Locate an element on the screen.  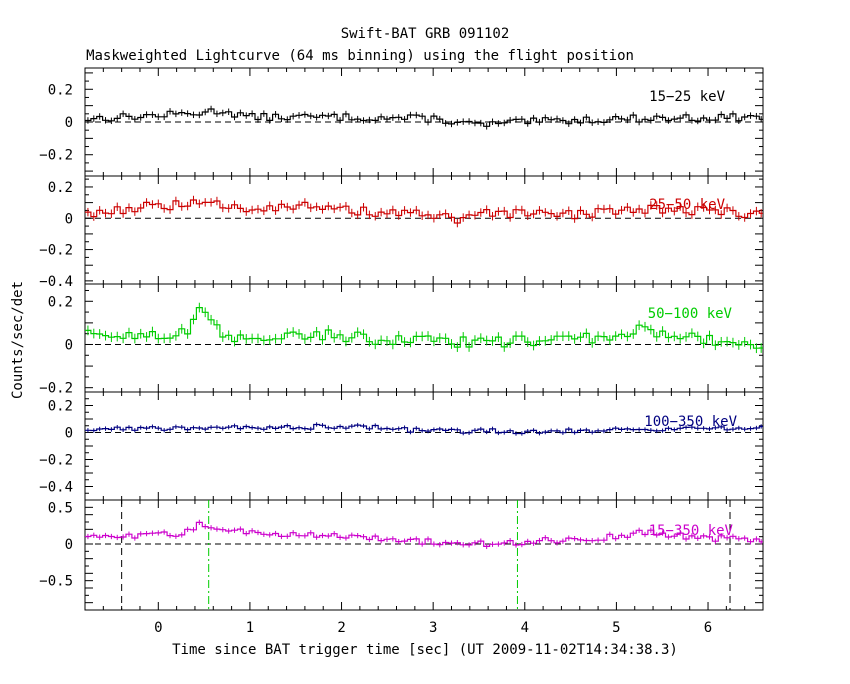
x-tick-label: 3 is located at coordinates (433, 628).